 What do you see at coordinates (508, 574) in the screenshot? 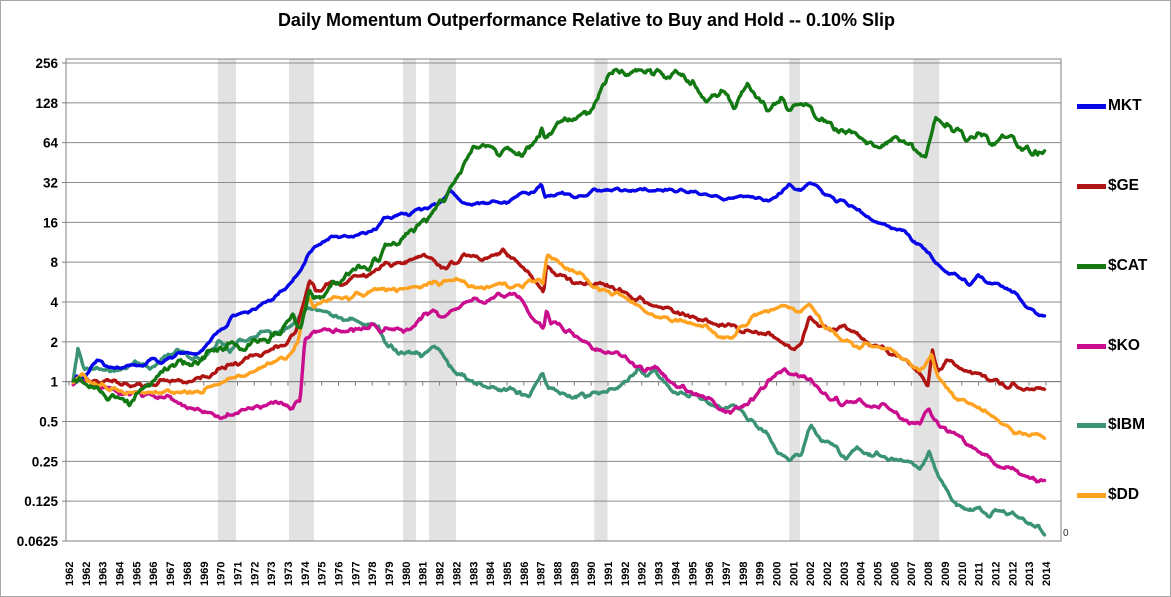
I see `x-tick-label: 1985` at bounding box center [508, 574].